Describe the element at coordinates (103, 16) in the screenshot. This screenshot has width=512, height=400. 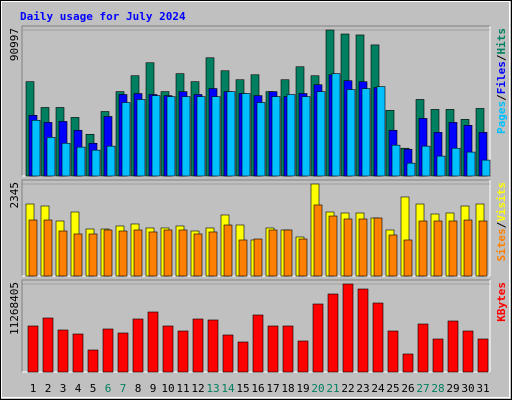
I see `chart-title: Daily usage for July 2024` at that location.